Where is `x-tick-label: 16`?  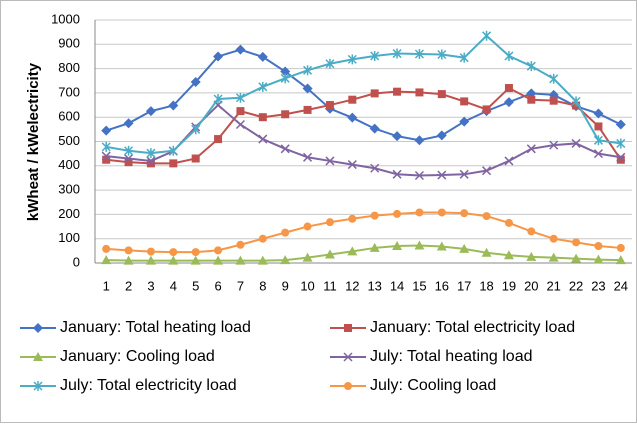 x-tick-label: 16 is located at coordinates (442, 285).